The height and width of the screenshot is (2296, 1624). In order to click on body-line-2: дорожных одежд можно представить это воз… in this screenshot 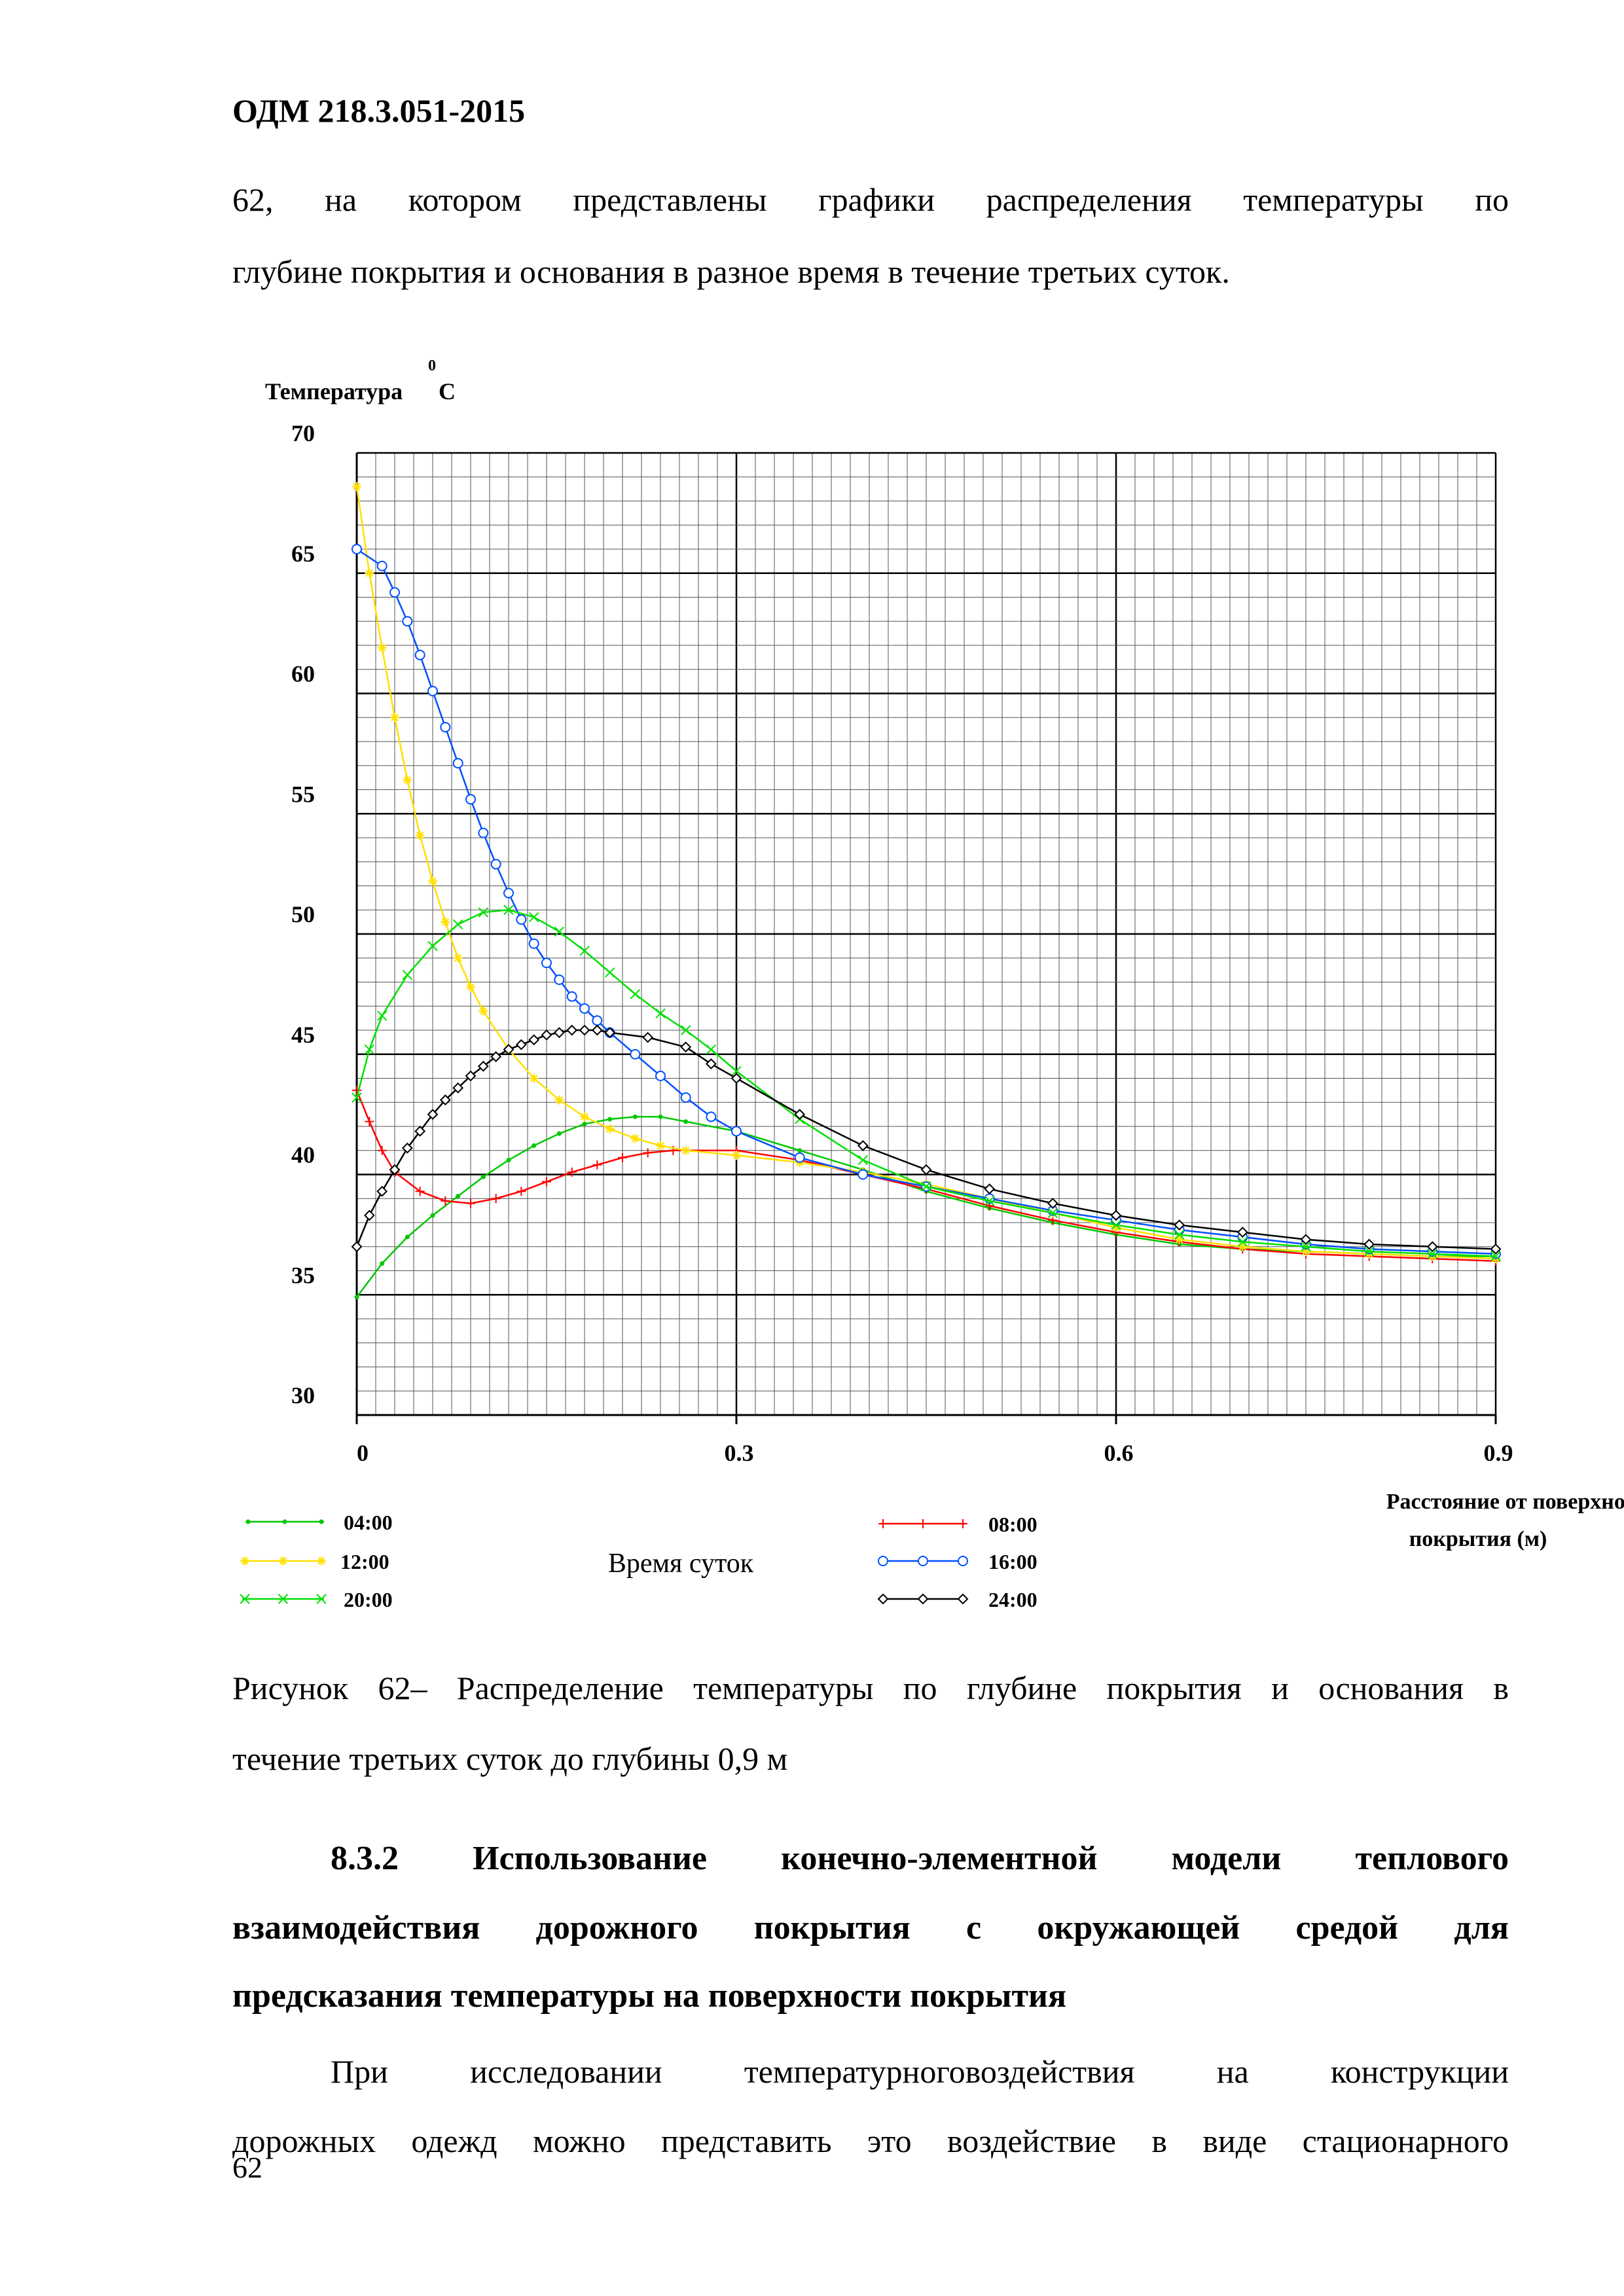, I will do `click(870, 2141)`.